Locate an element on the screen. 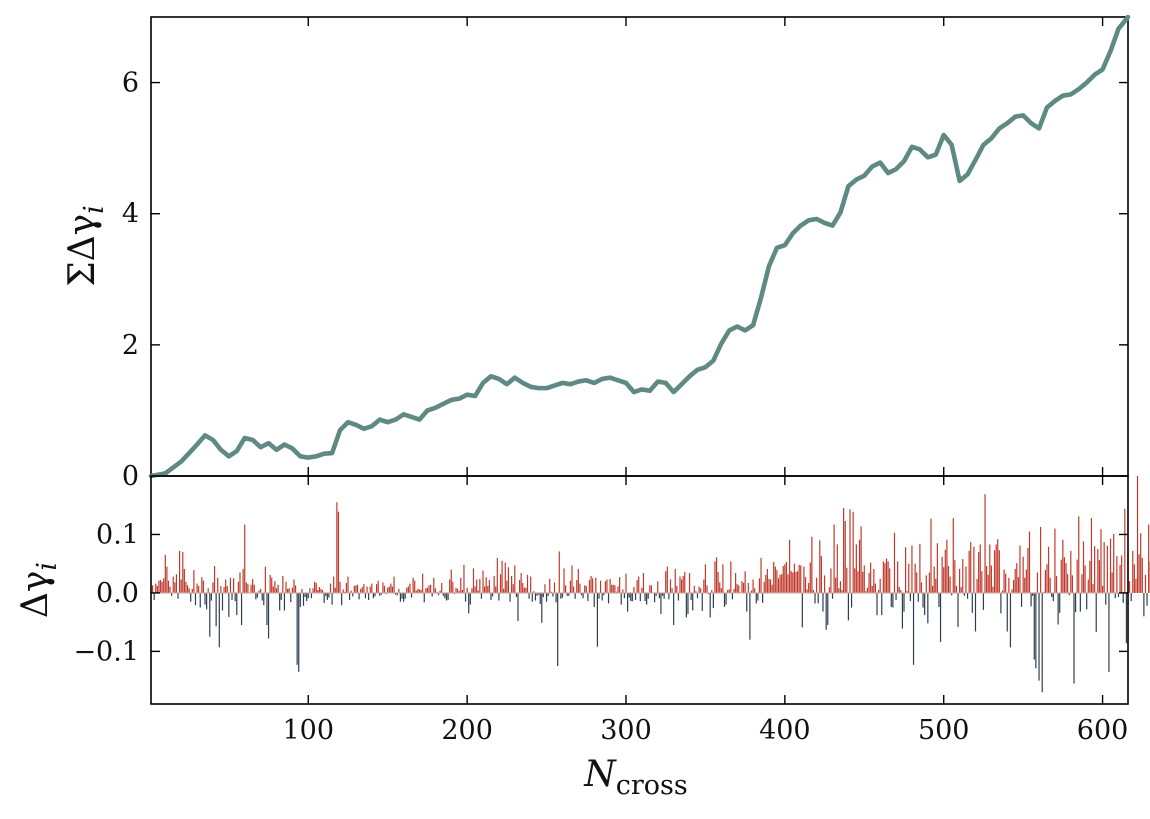  x-tick-label: 200 is located at coordinates (467, 730).